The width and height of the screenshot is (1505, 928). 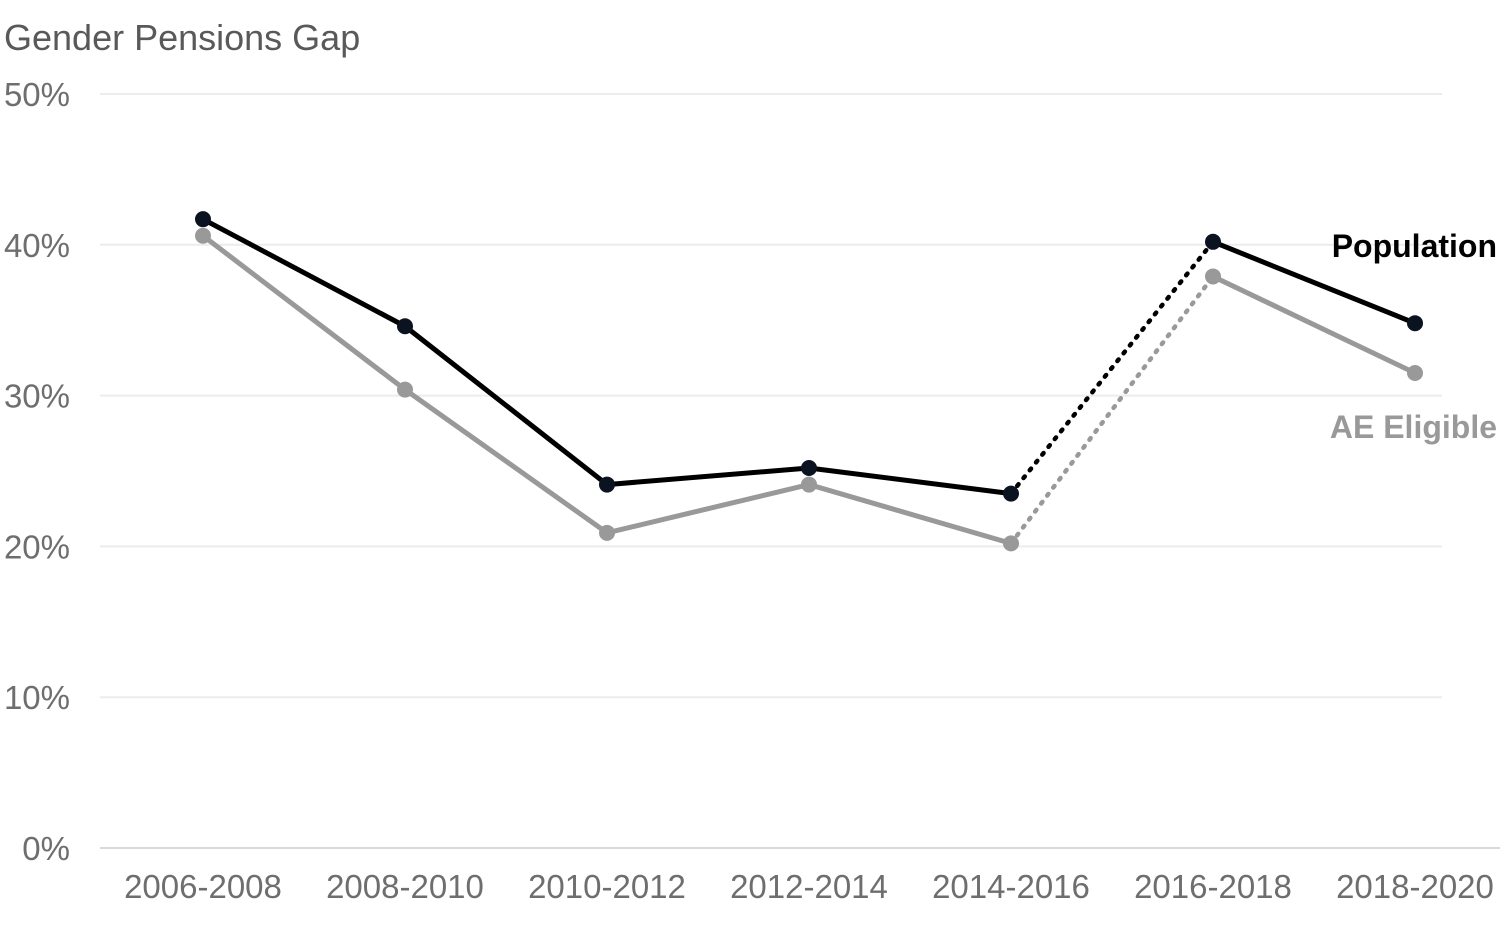 I want to click on y-tick-label: 20%, so click(x=37, y=546).